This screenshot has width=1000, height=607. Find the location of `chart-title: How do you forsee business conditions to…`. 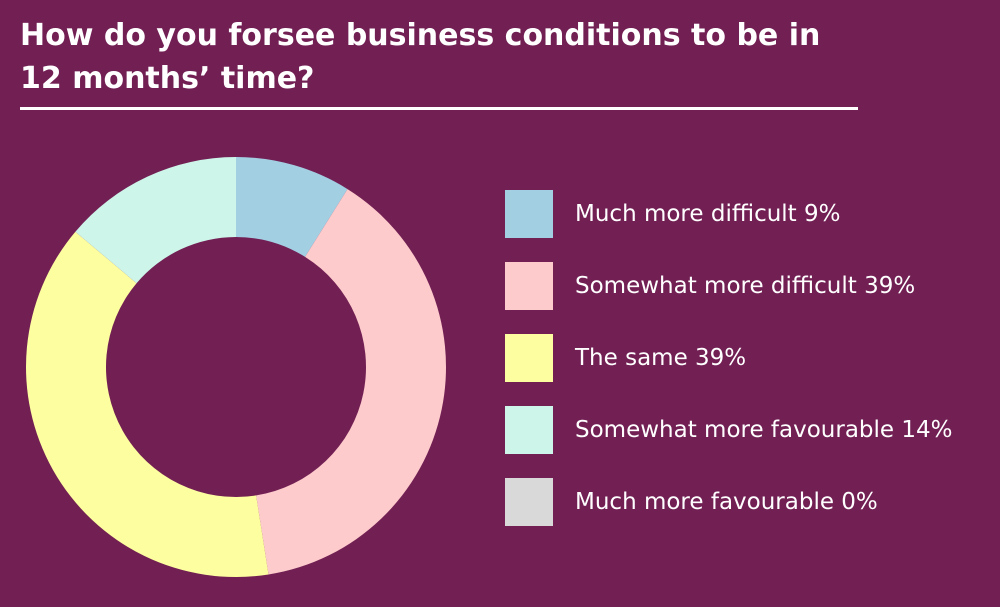

chart-title: How do you forsee business conditions to… is located at coordinates (420, 57).